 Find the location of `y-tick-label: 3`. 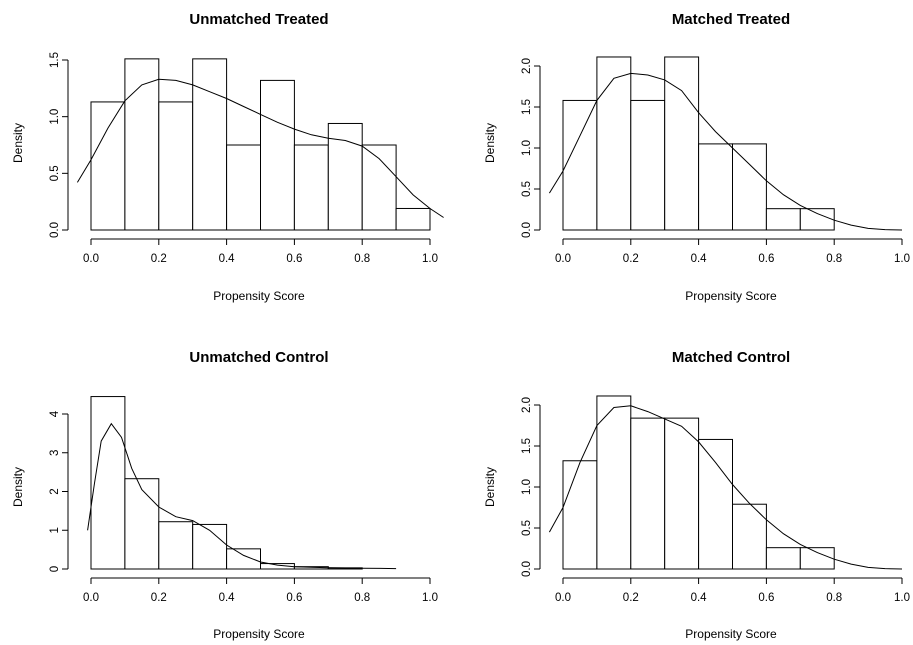

y-tick-label: 3 is located at coordinates (55, 453).